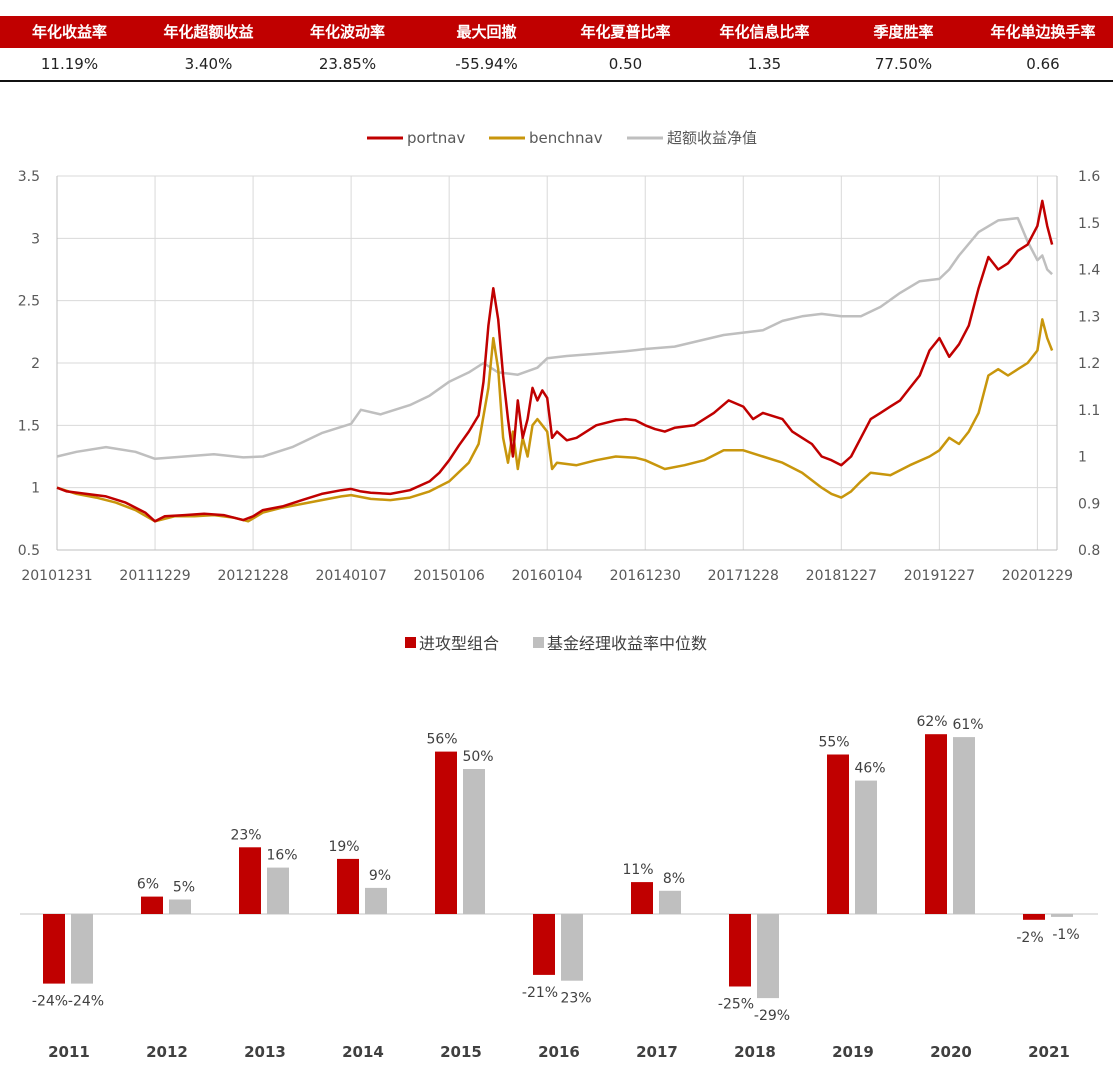  I want to click on stats-header-max-drawdown: 最大回撤, so click(486, 32).